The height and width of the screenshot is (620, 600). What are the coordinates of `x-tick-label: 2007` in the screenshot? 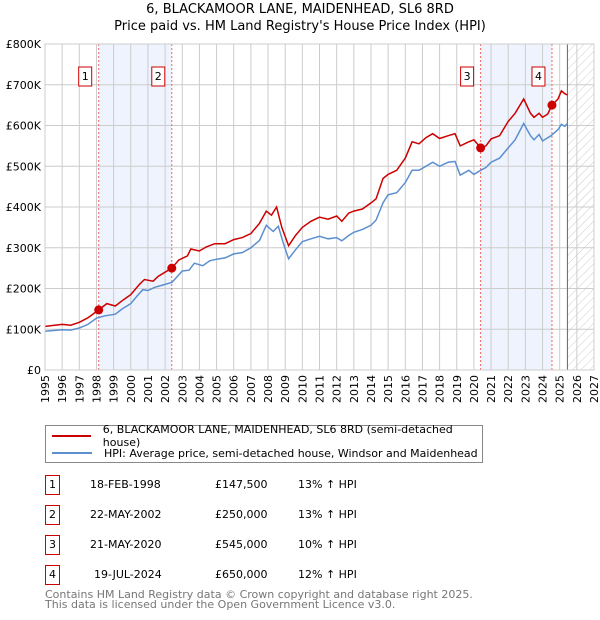 It's located at (251, 389).